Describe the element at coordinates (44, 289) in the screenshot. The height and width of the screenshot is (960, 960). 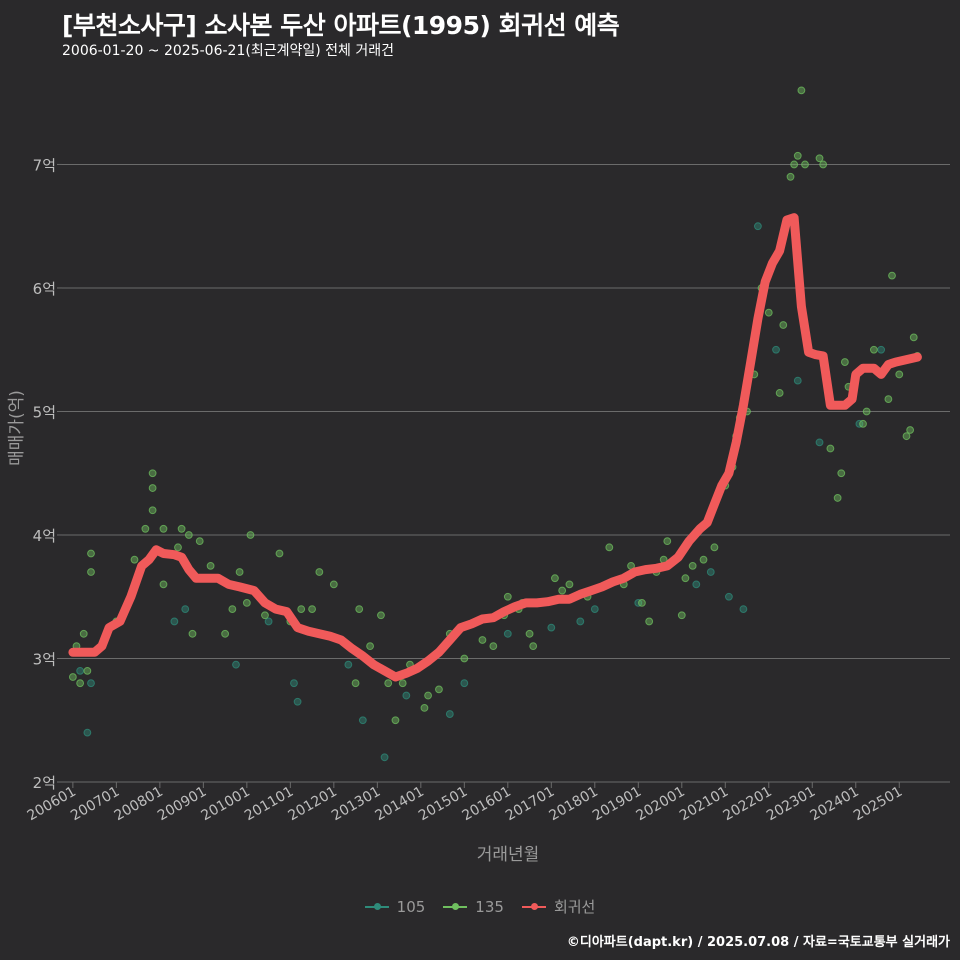
I see `y-tick-label: 6억` at that location.